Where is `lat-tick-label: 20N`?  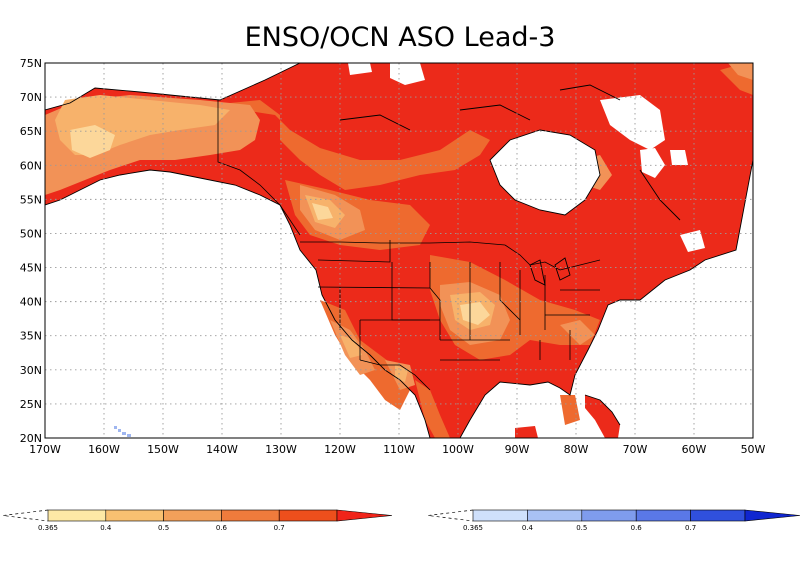 lat-tick-label: 20N is located at coordinates (31, 438).